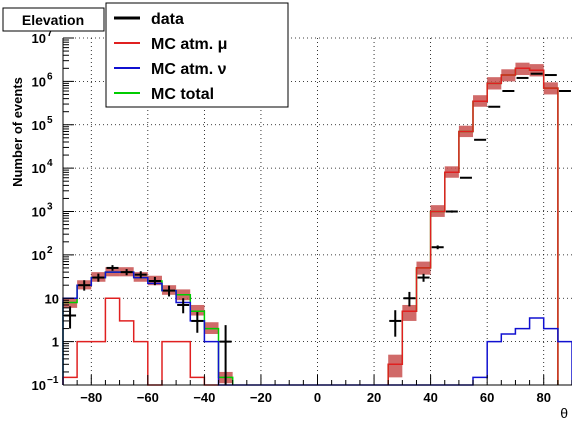 The width and height of the screenshot is (572, 426). What do you see at coordinates (374, 397) in the screenshot?
I see `x-tick-label: 20` at bounding box center [374, 397].